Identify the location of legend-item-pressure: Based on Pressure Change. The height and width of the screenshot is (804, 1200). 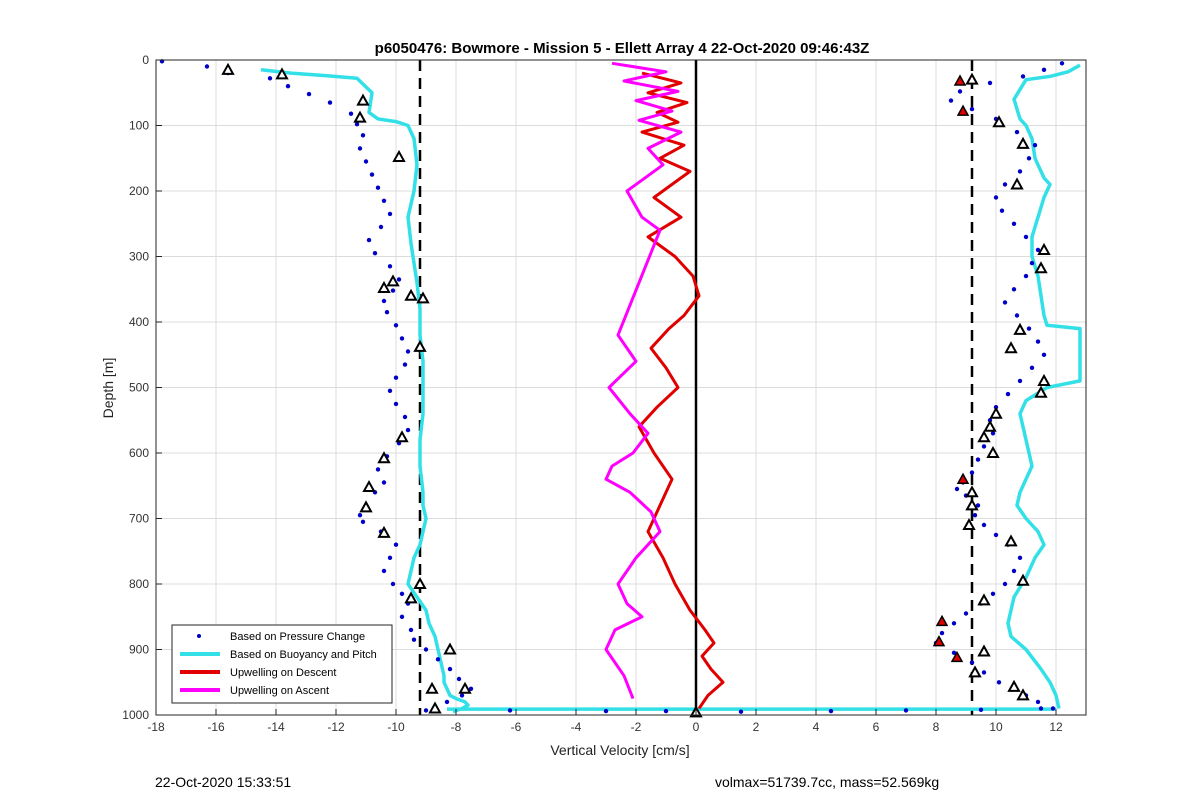
(281, 637).